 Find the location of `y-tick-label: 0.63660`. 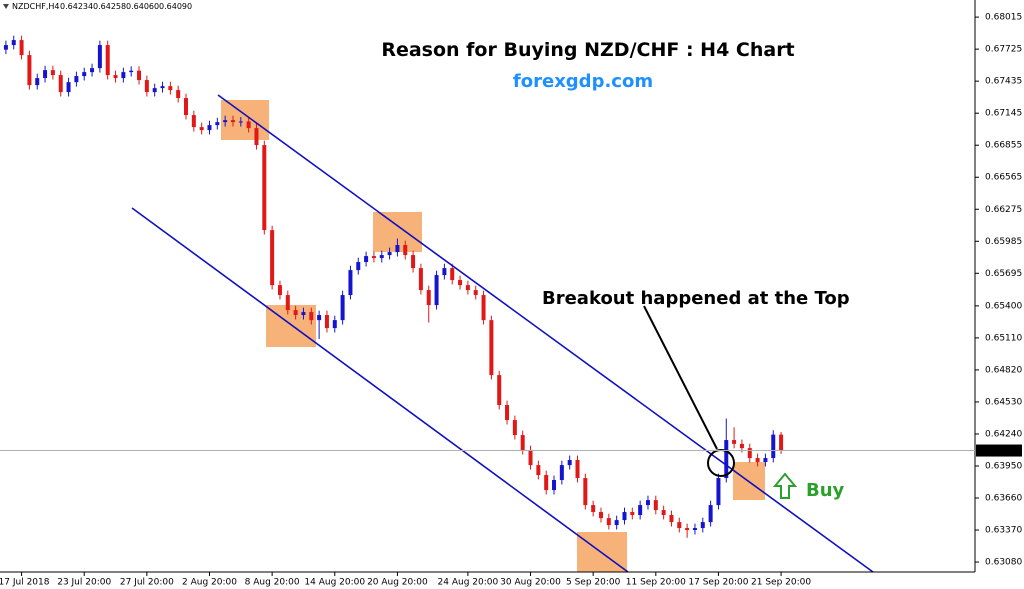

y-tick-label: 0.63660 is located at coordinates (1003, 499).